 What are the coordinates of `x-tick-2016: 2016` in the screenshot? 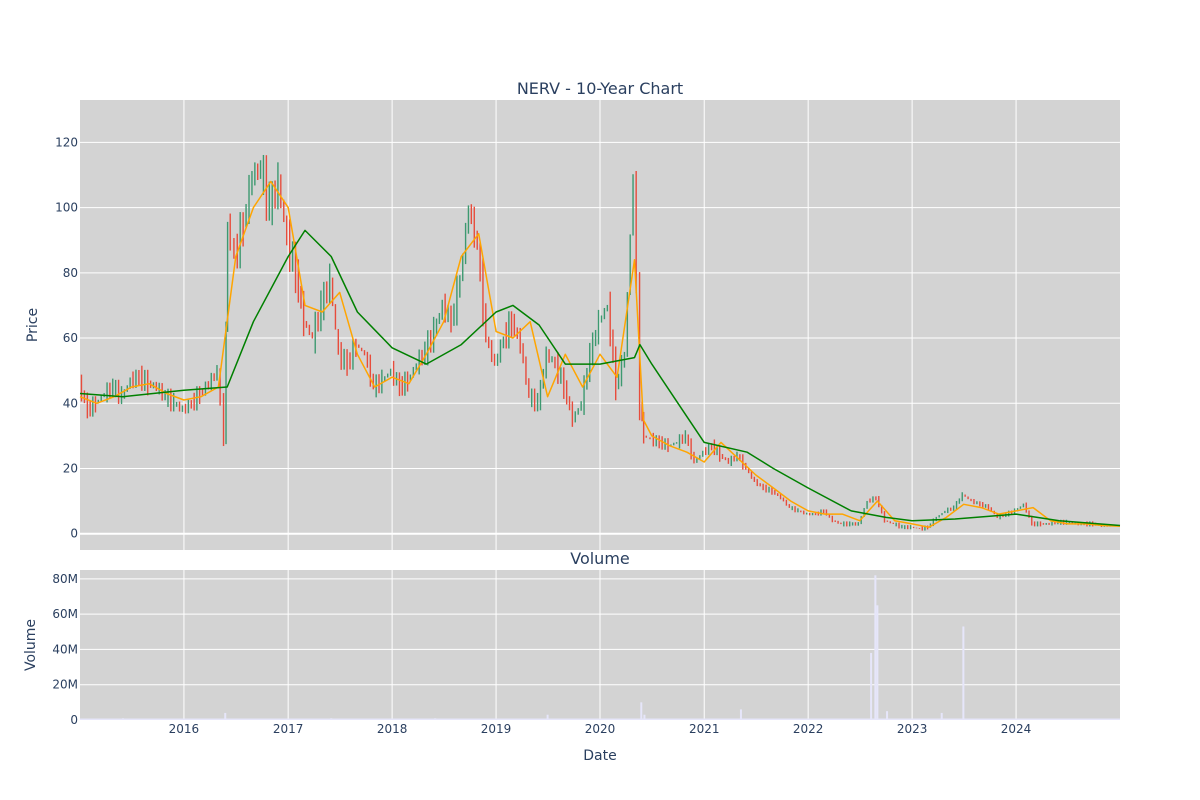 It's located at (184, 729).